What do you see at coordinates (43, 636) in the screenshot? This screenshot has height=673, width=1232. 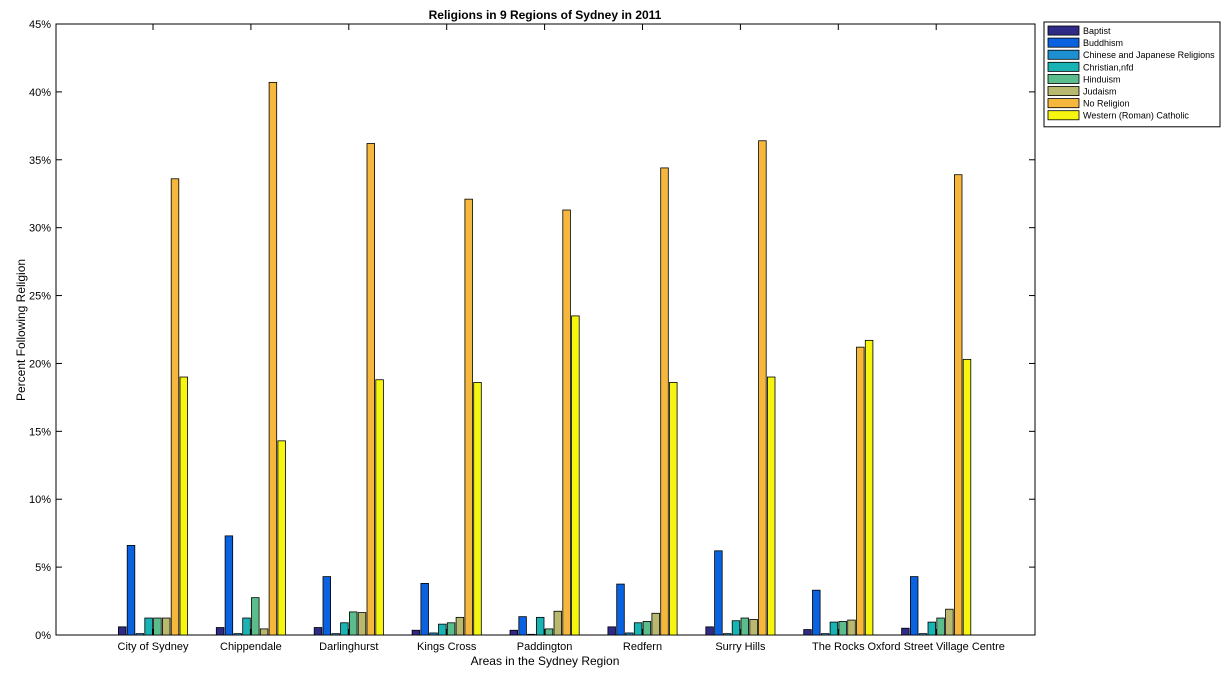 I see `y-tick-label: 0%` at bounding box center [43, 636].